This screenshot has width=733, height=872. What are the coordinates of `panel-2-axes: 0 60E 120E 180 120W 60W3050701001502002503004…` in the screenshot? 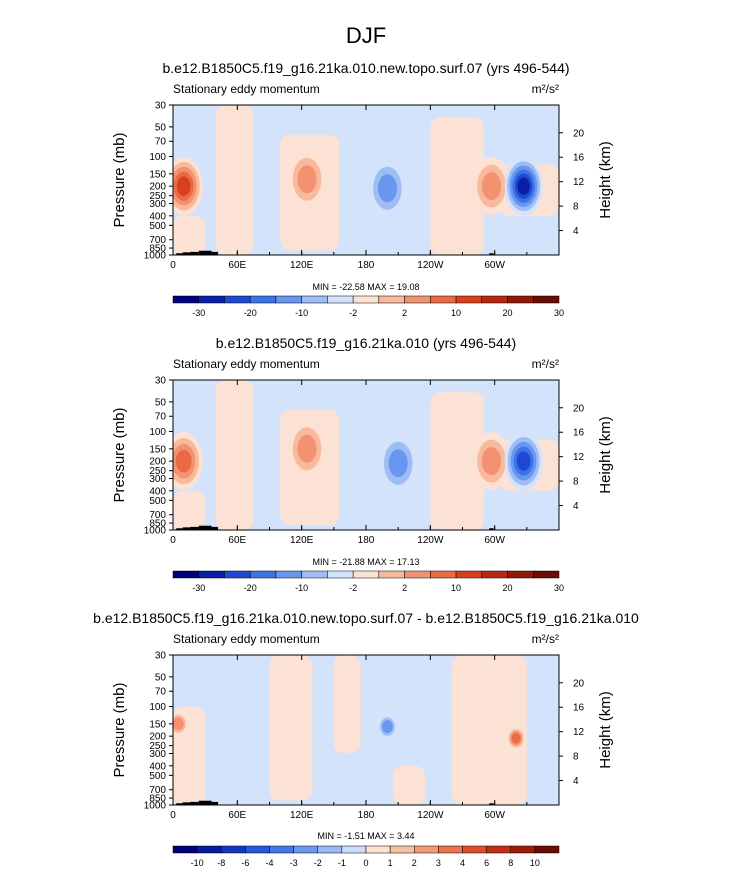 It's located at (362, 461).